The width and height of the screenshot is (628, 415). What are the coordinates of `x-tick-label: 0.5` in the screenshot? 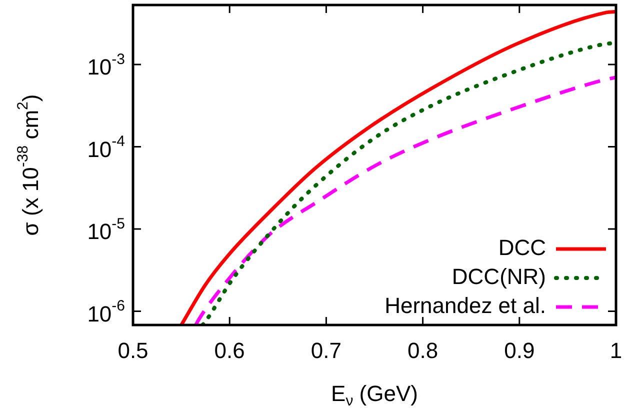 It's located at (133, 351).